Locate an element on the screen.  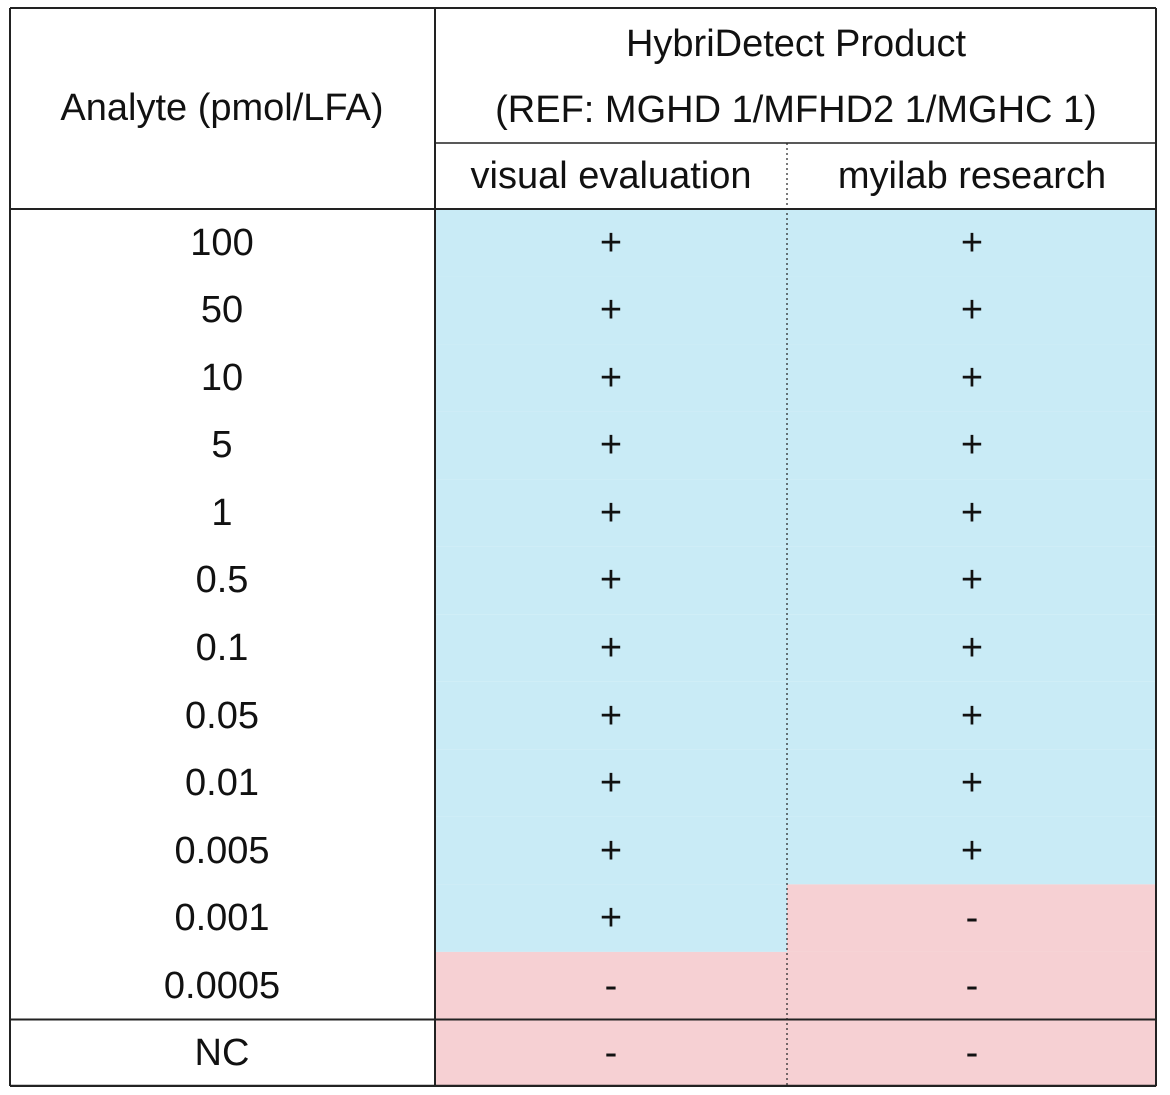
analyte-header: Analyte (pmol/LFA) is located at coordinates (222, 108).